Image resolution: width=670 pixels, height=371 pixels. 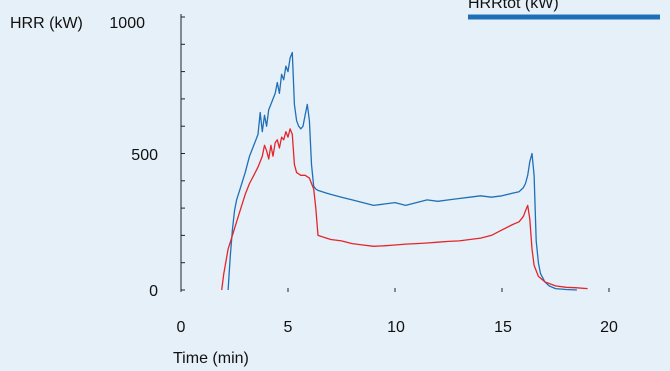 What do you see at coordinates (211, 358) in the screenshot?
I see `x-axis-title: Time (min)` at bounding box center [211, 358].